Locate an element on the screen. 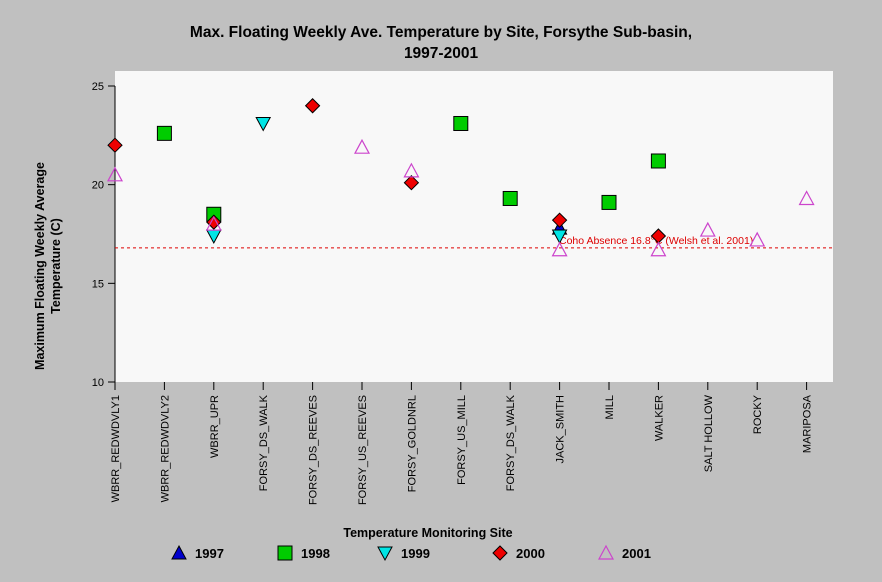 The image size is (882, 582). legend-marker-1997 is located at coordinates (179, 552).